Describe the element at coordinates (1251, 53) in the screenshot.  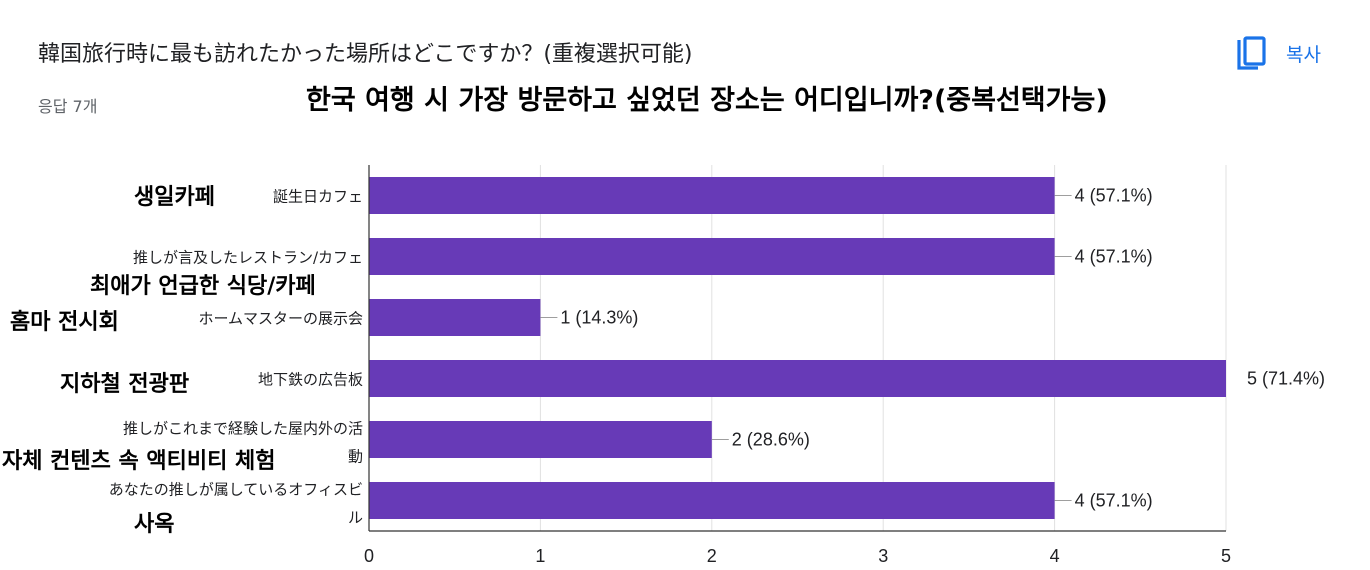
I see `copy-icon` at that location.